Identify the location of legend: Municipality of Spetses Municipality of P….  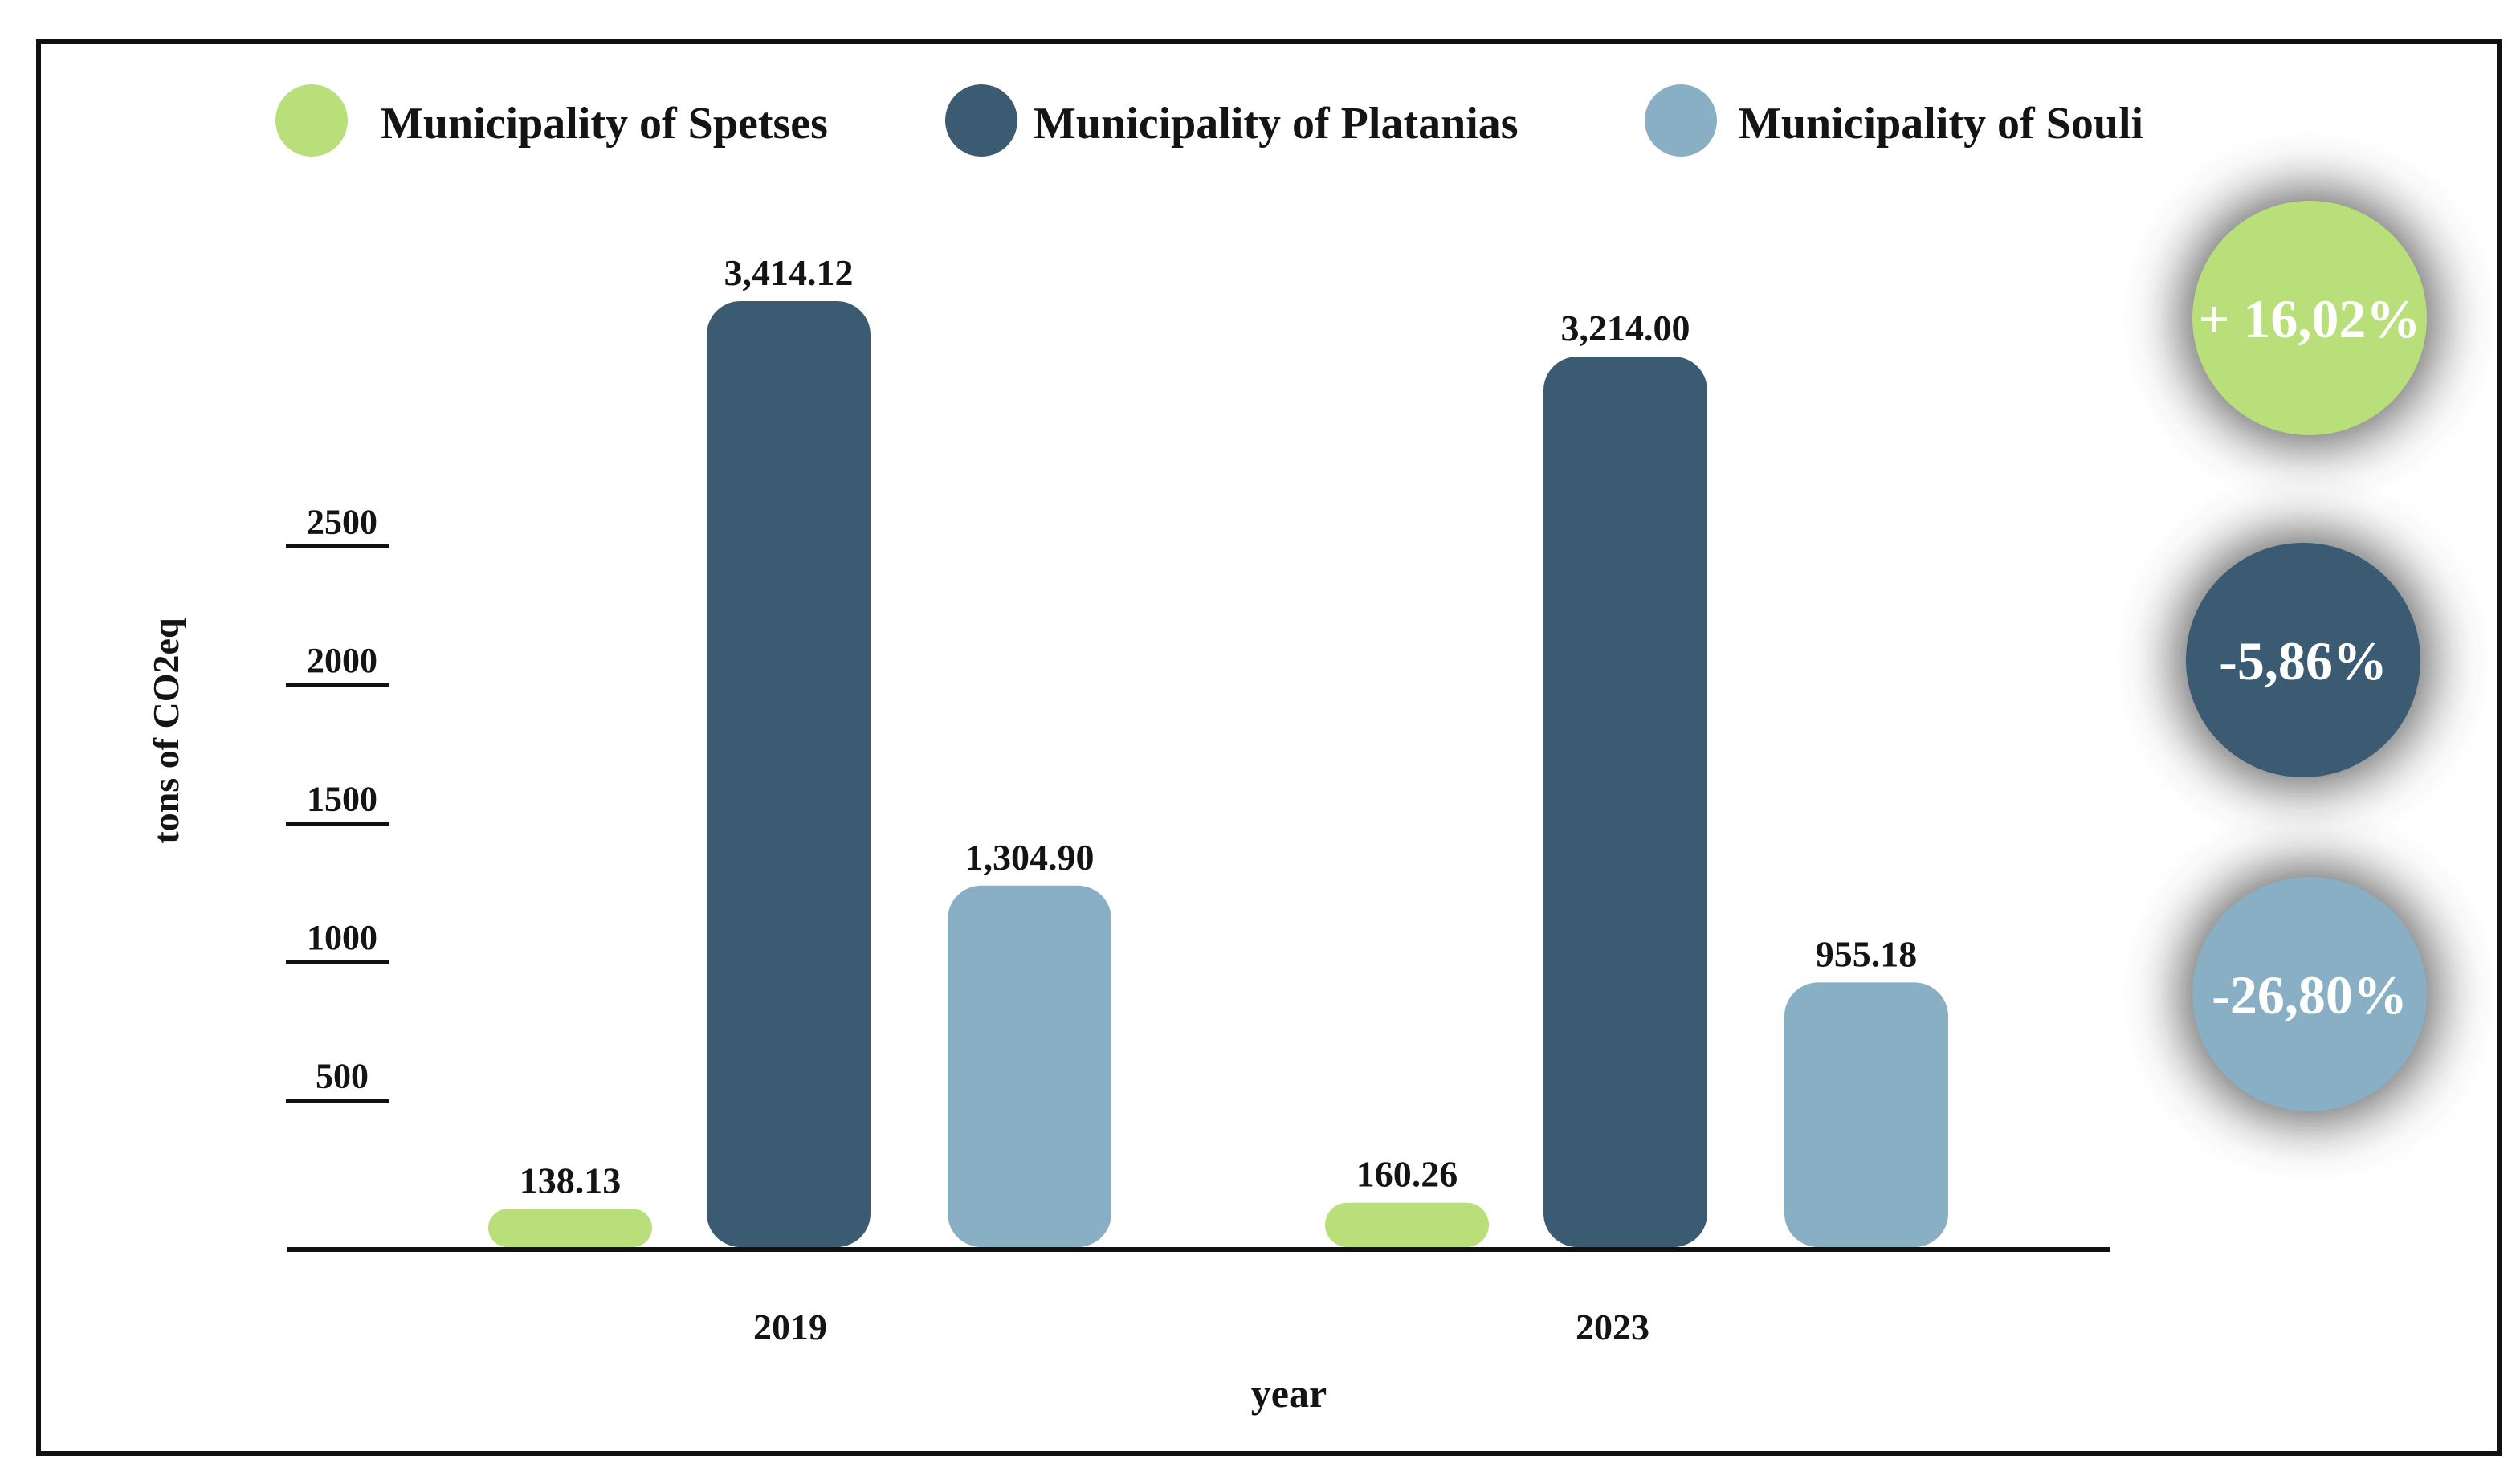
(1209, 120).